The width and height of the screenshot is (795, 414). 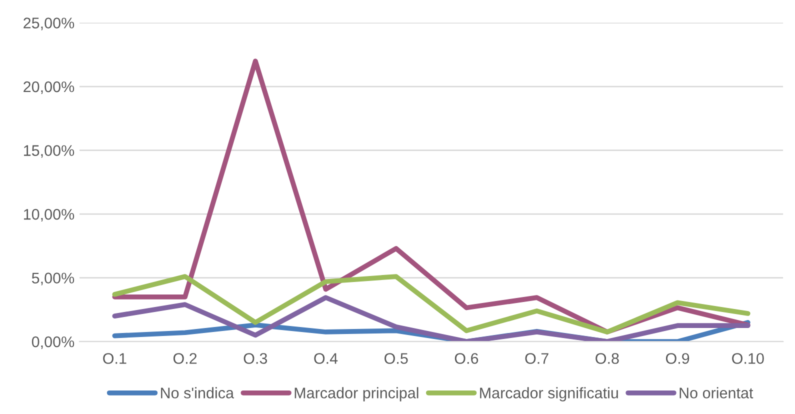 What do you see at coordinates (678, 358) in the screenshot?
I see `x-tick-label: O.9` at bounding box center [678, 358].